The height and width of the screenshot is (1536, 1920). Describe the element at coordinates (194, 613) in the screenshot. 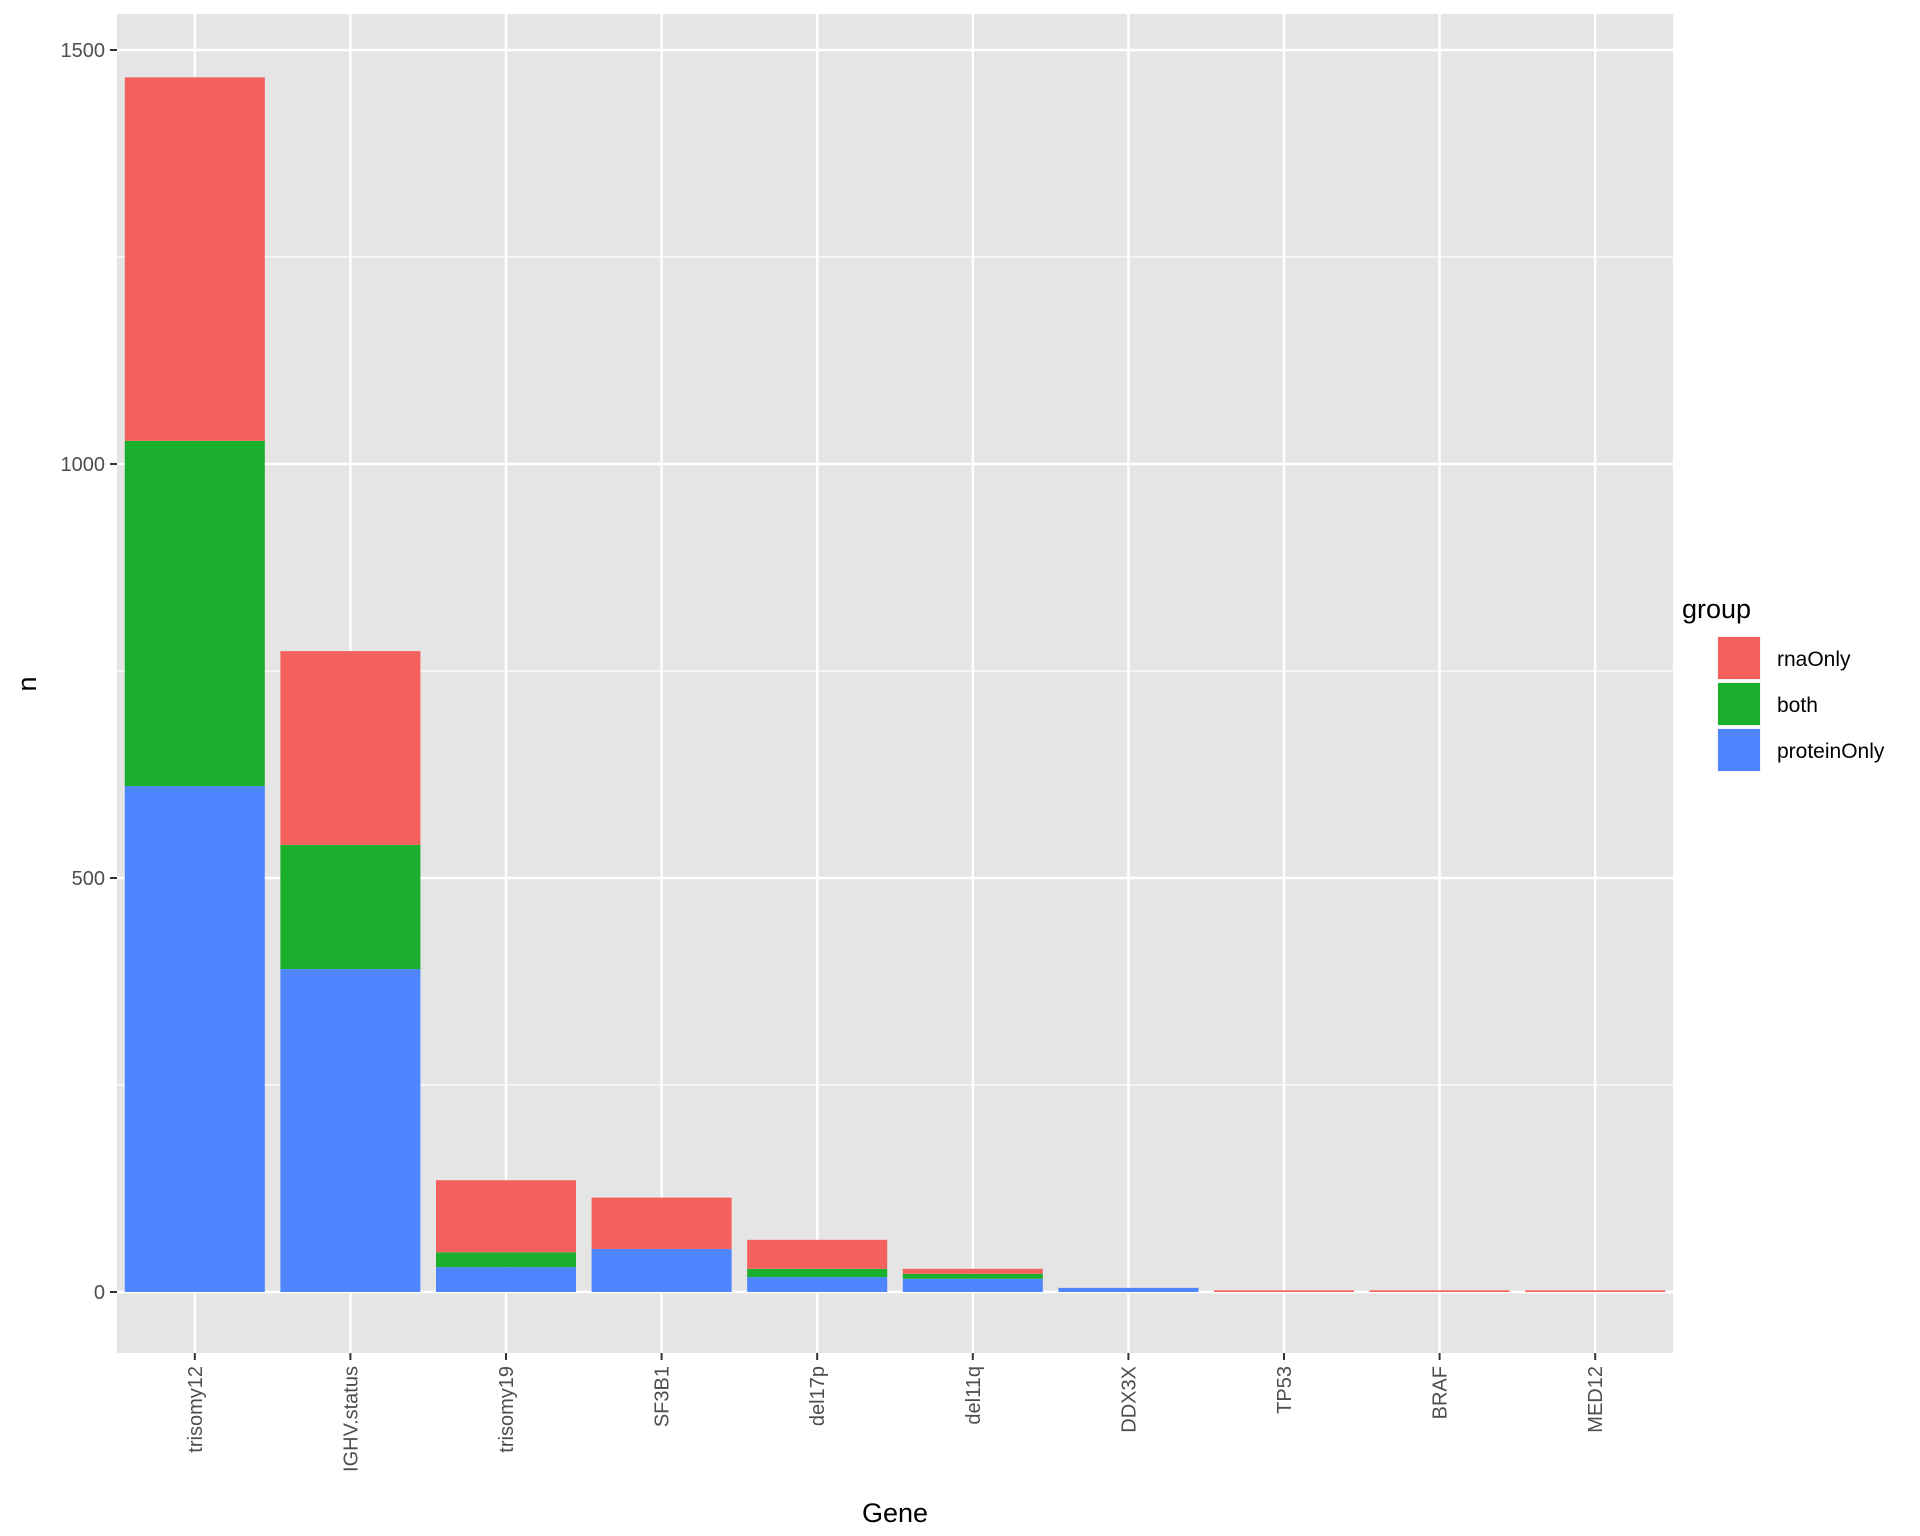

I see `bar-both-trisomy12` at that location.